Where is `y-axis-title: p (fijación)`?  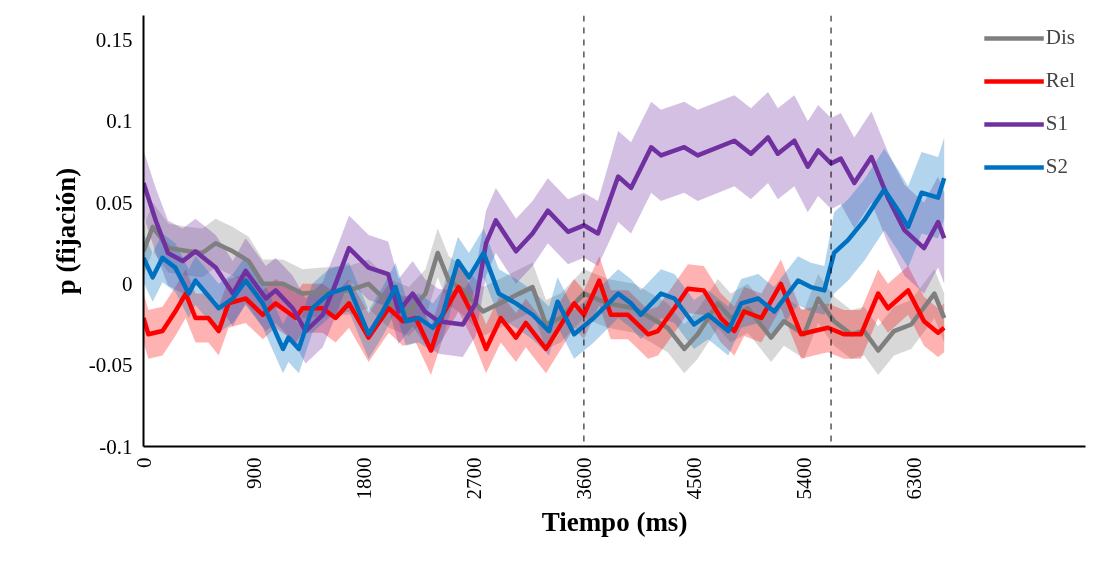
y-axis-title: p (fijación) is located at coordinates (65, 231).